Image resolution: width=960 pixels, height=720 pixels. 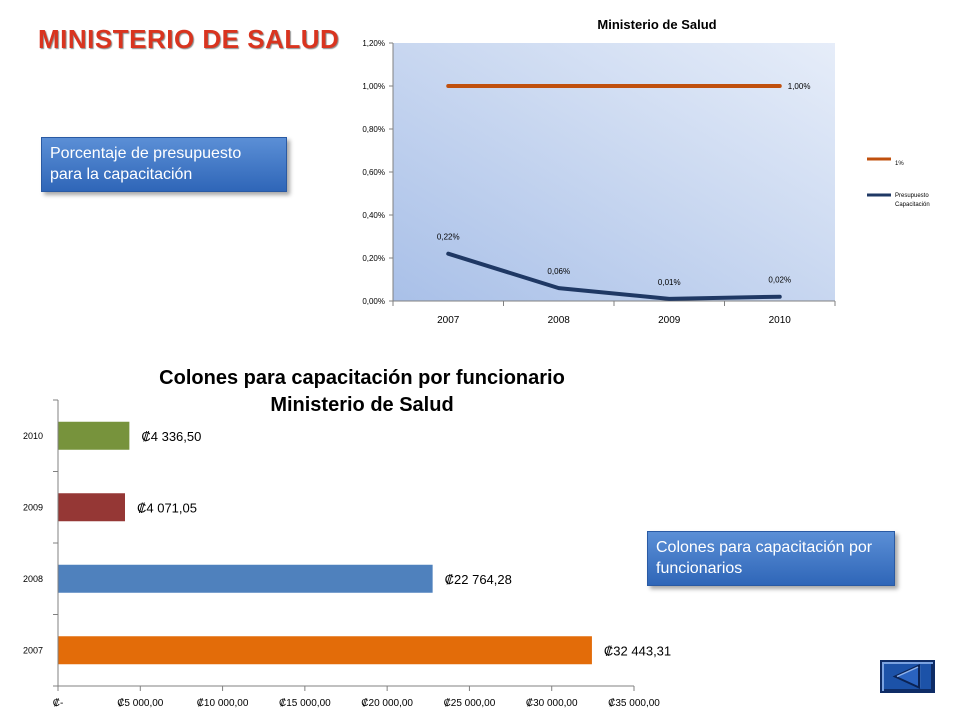 I want to click on bar-y-tick-label: 2008, so click(x=33, y=579).